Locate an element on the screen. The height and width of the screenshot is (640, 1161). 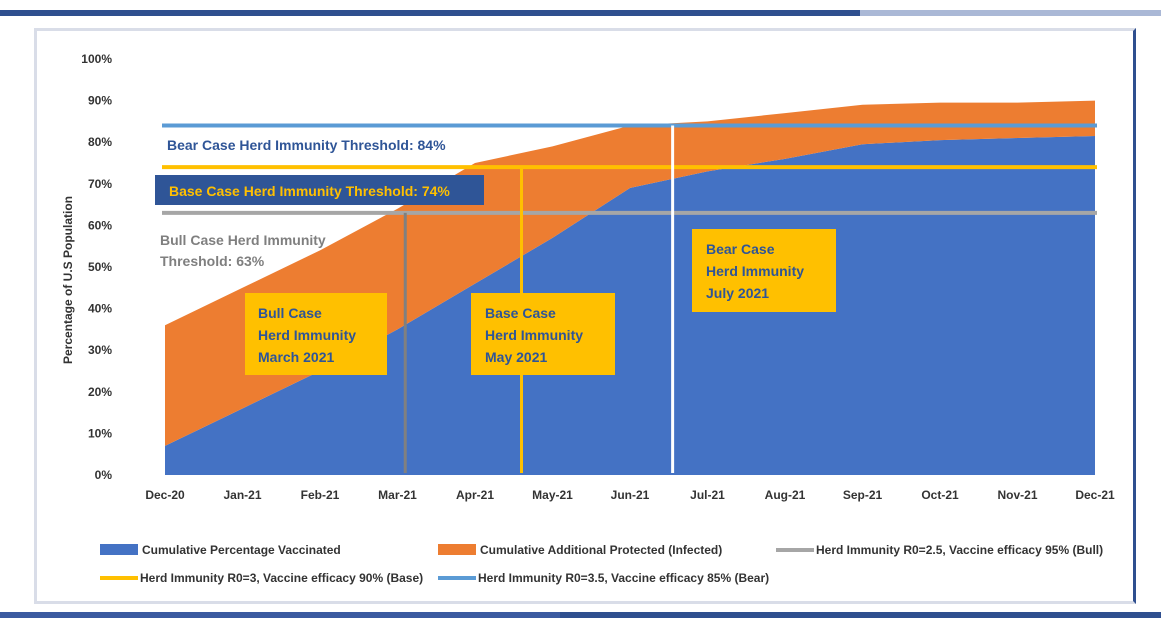
base-case-box: Base Case Herd Immunity May 2021 is located at coordinates (543, 334).